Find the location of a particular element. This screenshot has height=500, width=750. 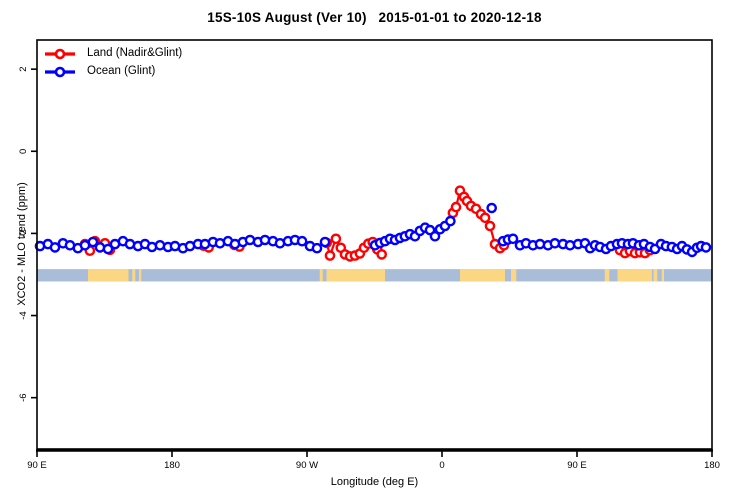

legend-item-ocean: Ocean (Glint) is located at coordinates (113, 71).